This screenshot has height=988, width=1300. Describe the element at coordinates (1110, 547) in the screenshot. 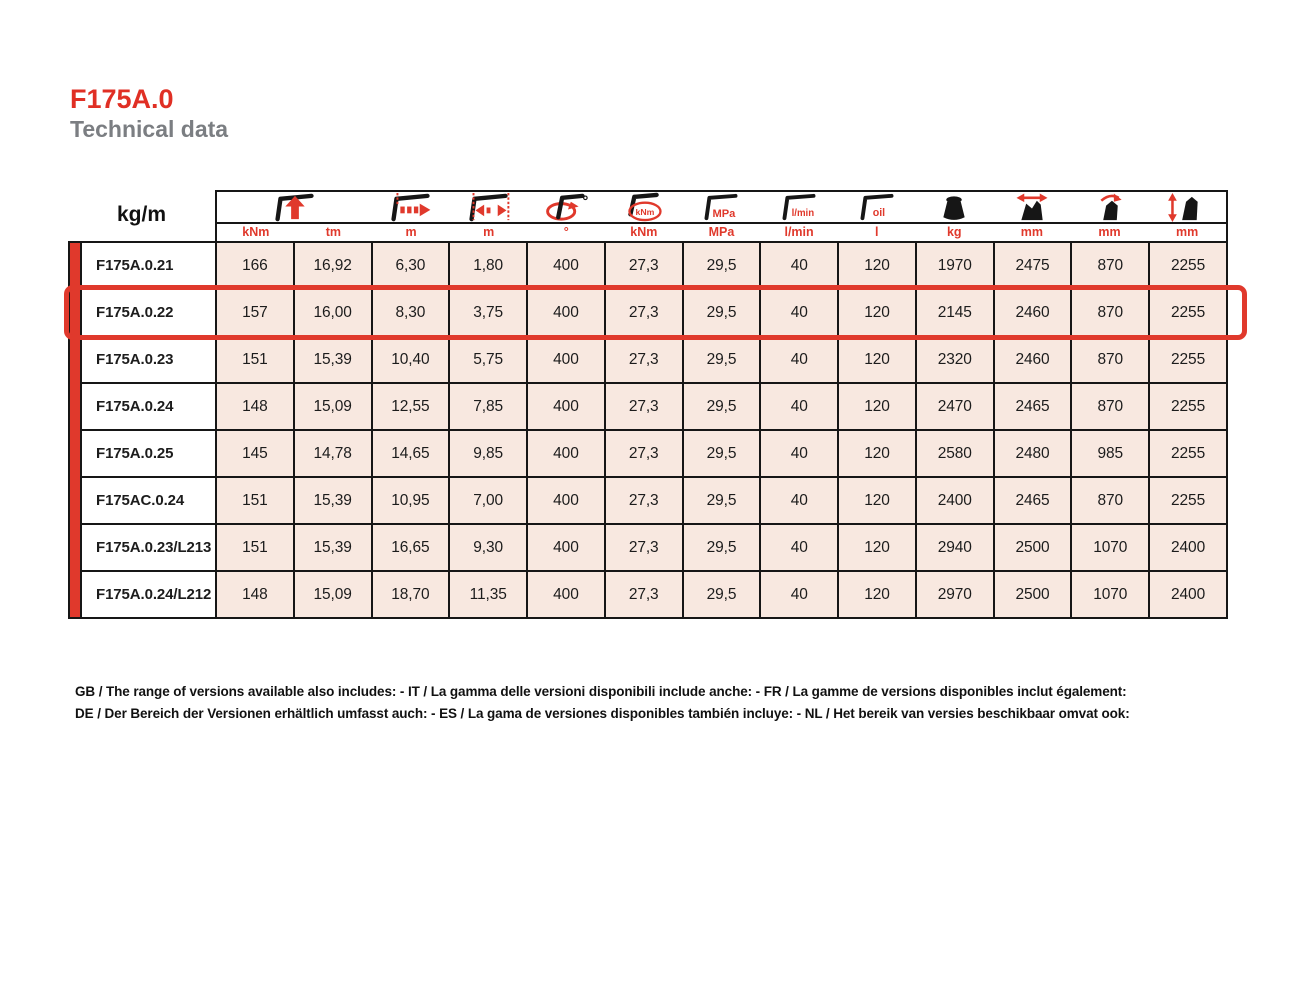

I see `value-cell: 1070` at that location.